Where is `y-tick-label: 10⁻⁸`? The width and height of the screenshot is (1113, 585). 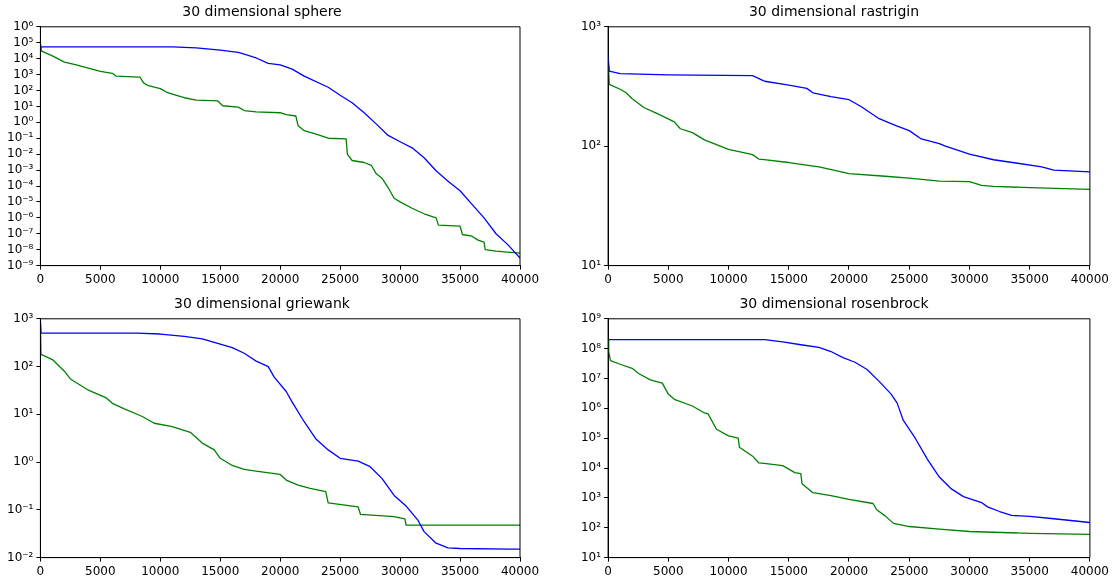
y-tick-label: 10⁻⁸ is located at coordinates (20, 248).